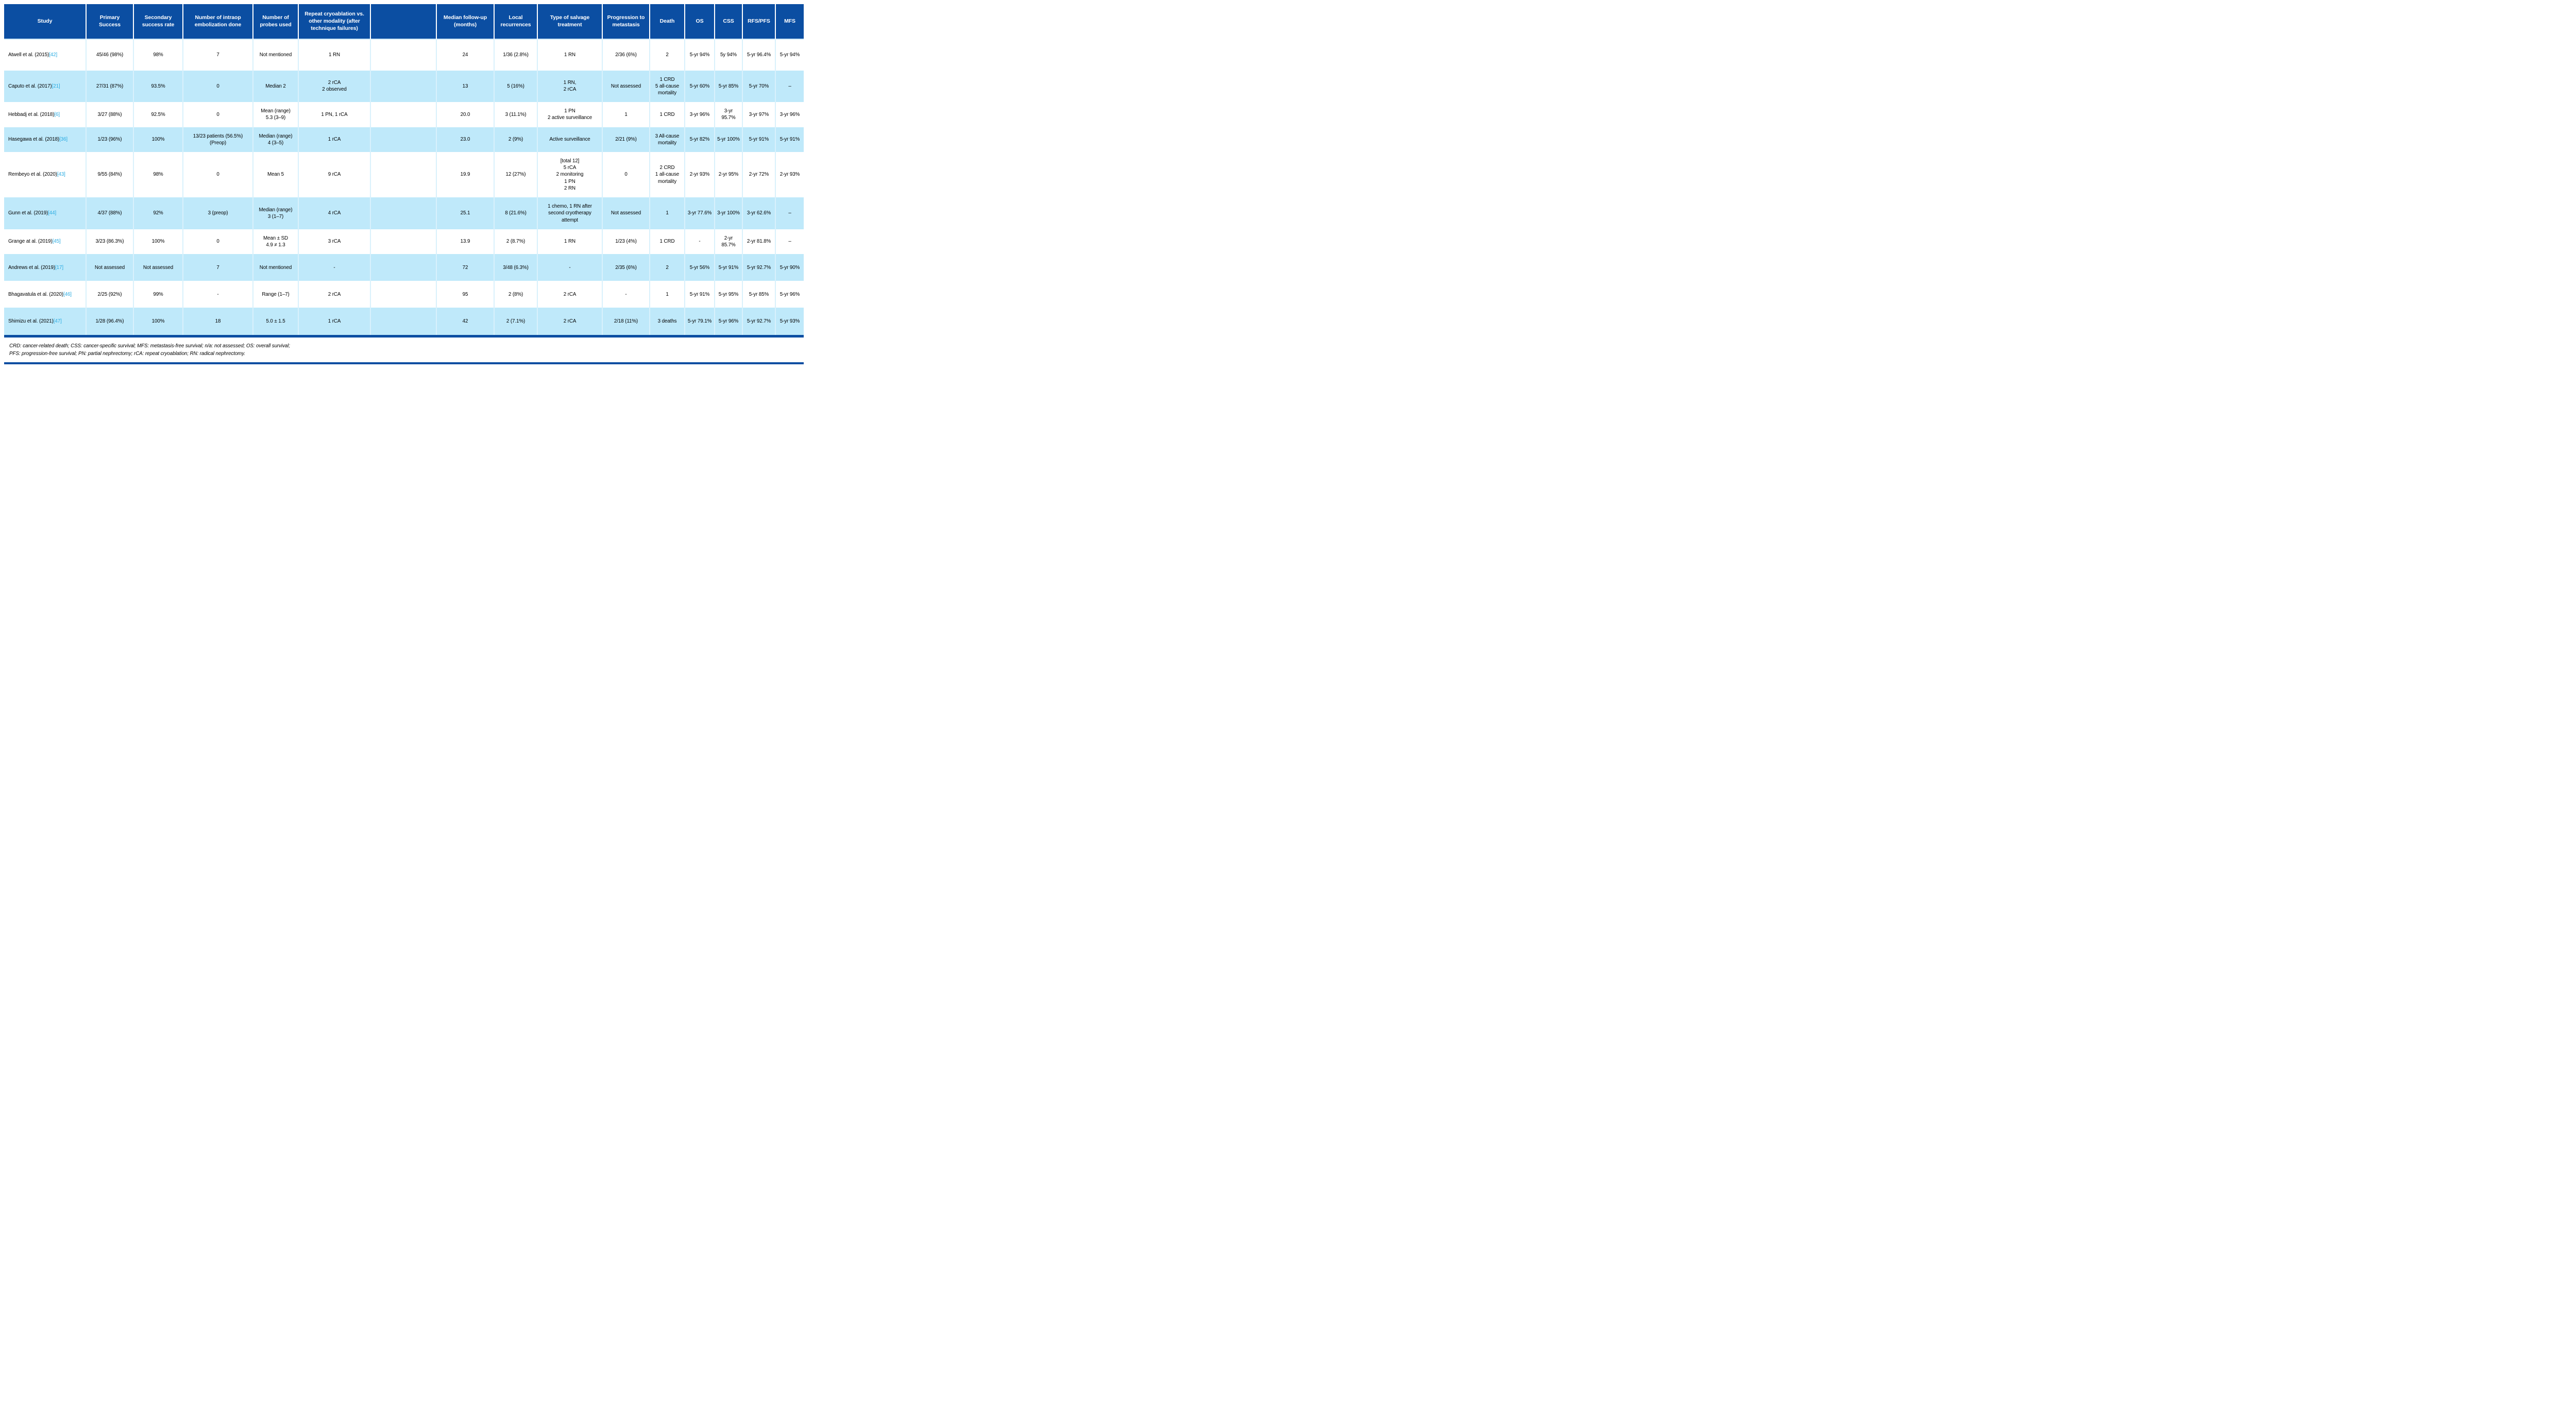 The height and width of the screenshot is (1417, 2576). I want to click on cell-css: 5-yr 91%, so click(729, 267).